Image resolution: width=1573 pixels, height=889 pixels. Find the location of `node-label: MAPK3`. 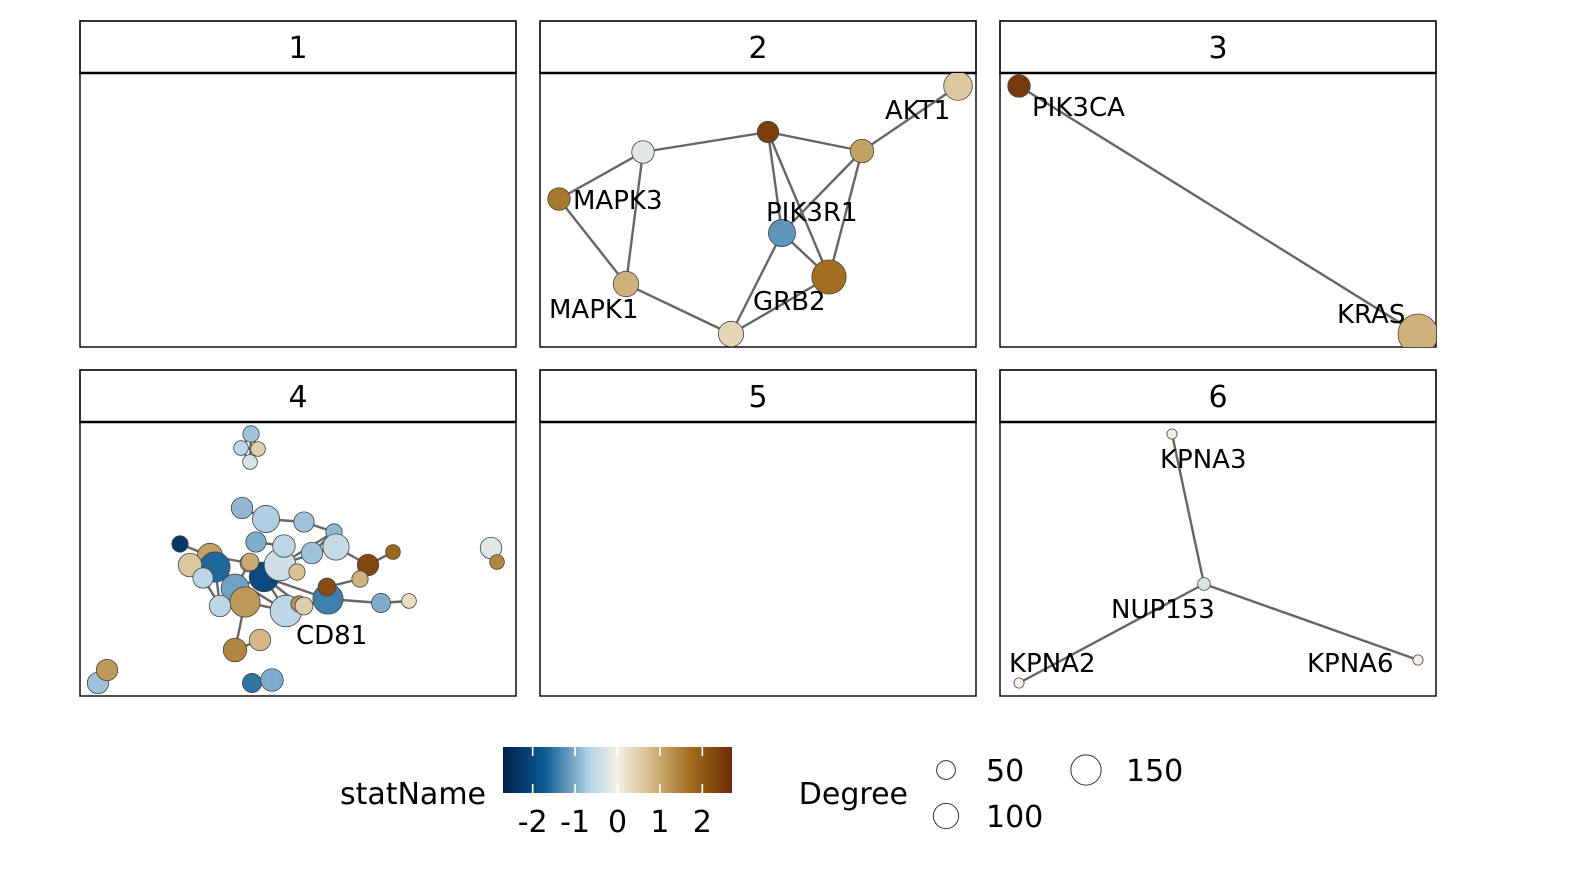

node-label: MAPK3 is located at coordinates (618, 201).